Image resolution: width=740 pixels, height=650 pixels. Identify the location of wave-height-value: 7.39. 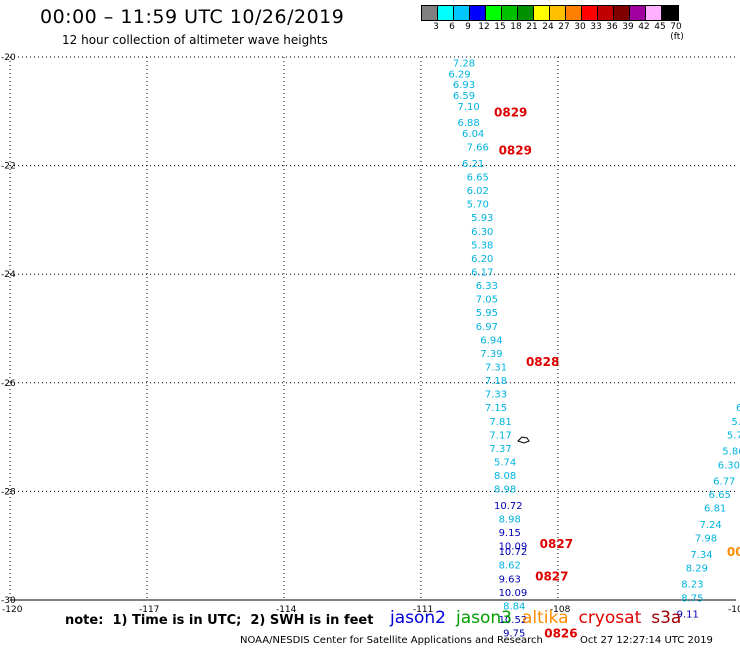
(491, 354).